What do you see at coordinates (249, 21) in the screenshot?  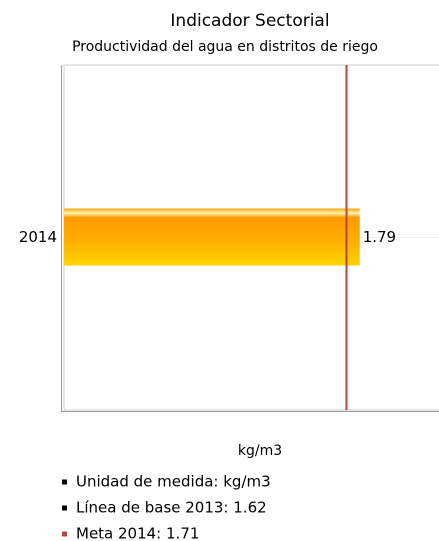 I see `chart-title: Indicador Sectorial` at bounding box center [249, 21].